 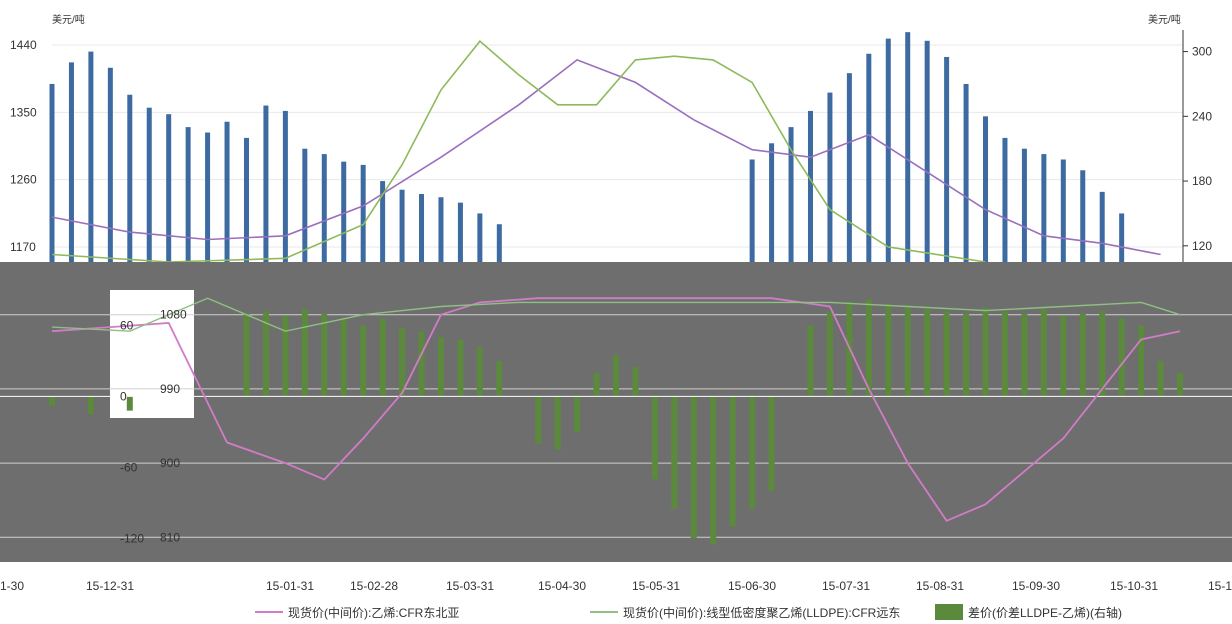 I want to click on bottom-right-tick-label: 900, so click(x=170, y=463).